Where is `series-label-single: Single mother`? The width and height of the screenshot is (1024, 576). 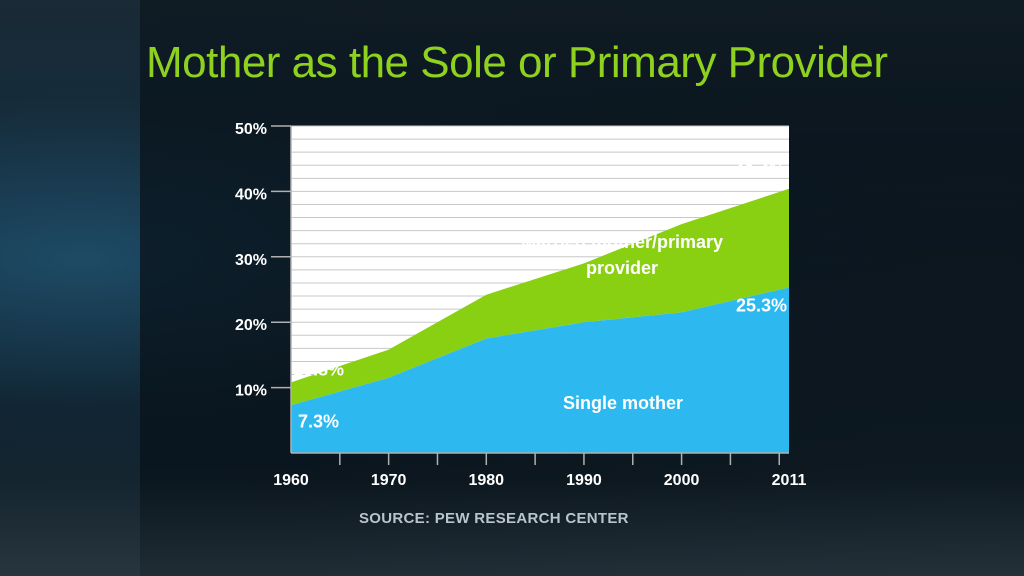
series-label-single: Single mother is located at coordinates (623, 403).